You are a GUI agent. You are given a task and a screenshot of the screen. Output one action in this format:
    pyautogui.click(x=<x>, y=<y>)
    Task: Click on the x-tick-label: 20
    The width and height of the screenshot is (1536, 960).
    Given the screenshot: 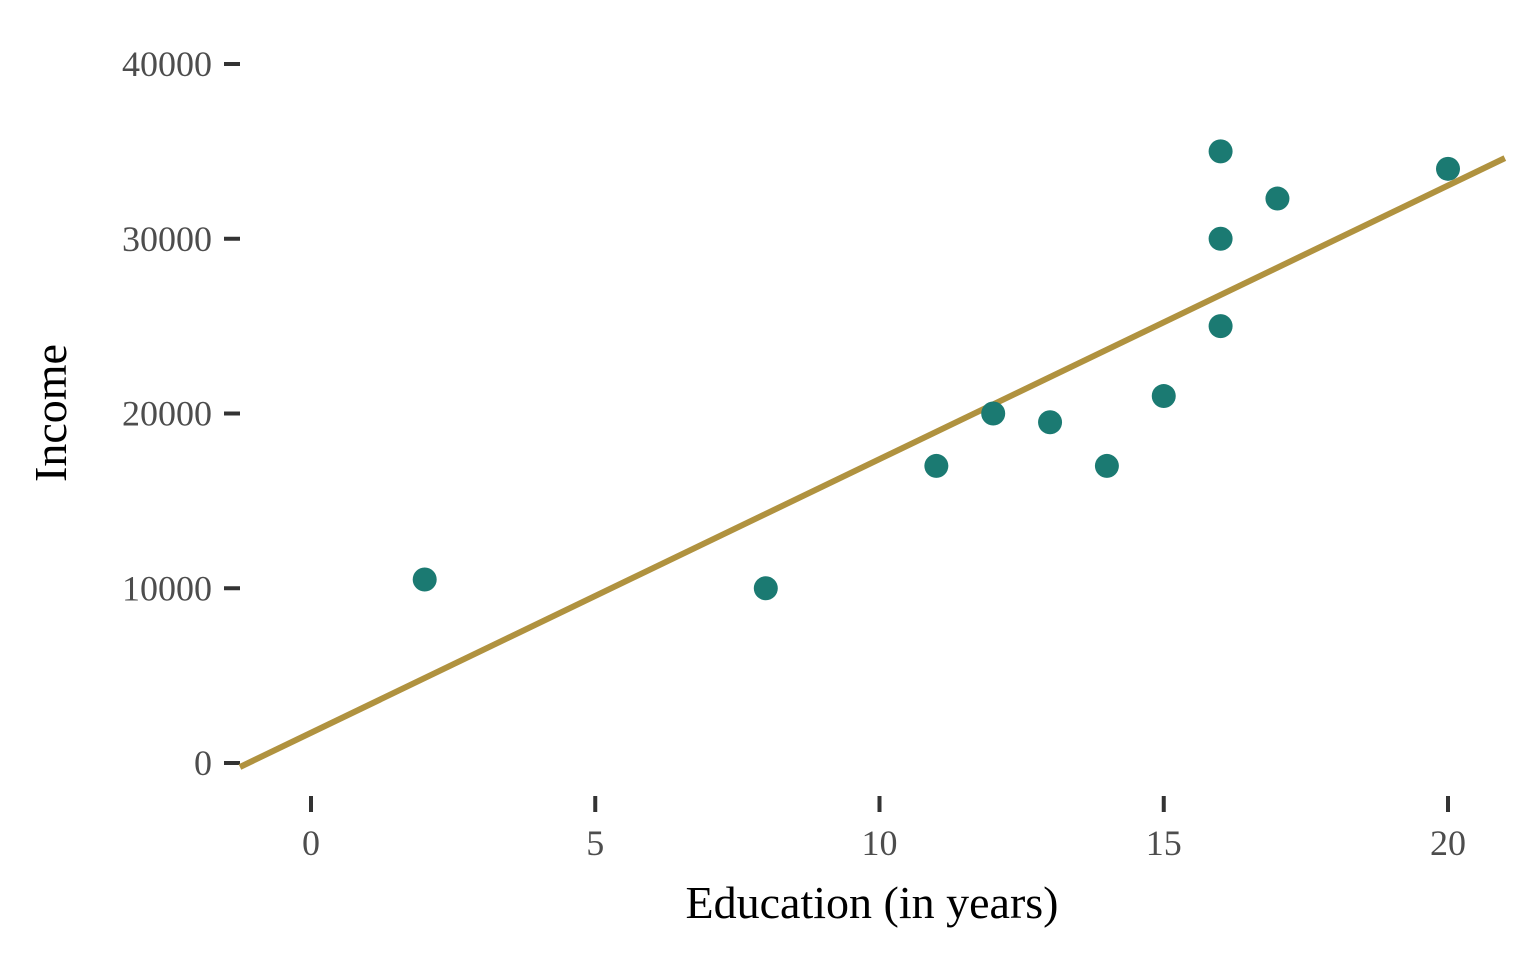 What is the action you would take?
    pyautogui.click(x=1448, y=843)
    